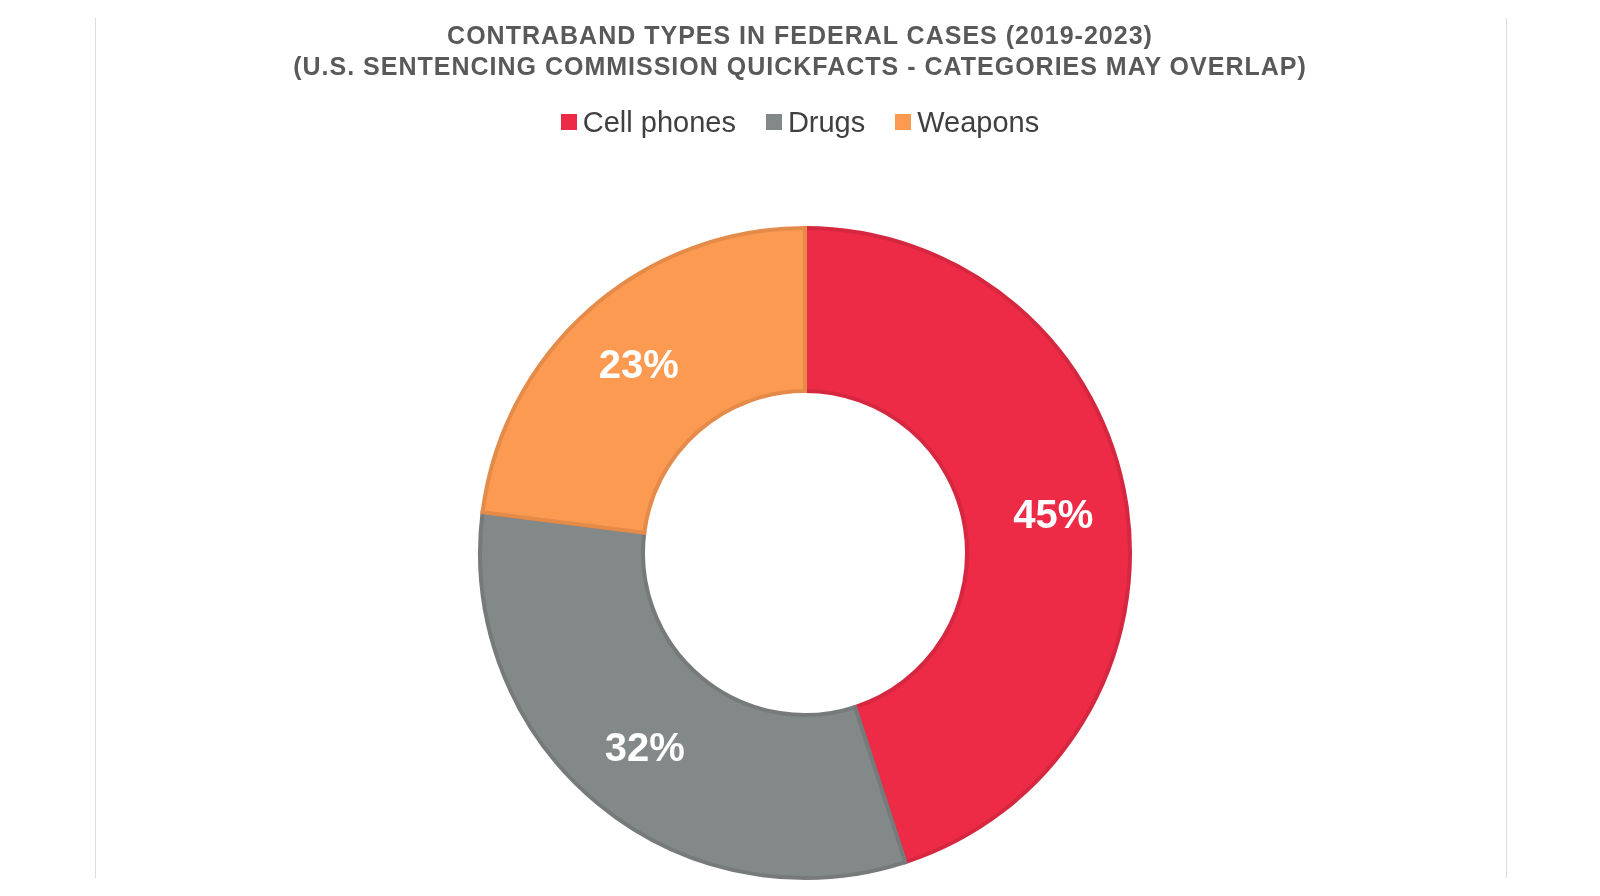  What do you see at coordinates (644, 746) in the screenshot?
I see `data-label: 32%` at bounding box center [644, 746].